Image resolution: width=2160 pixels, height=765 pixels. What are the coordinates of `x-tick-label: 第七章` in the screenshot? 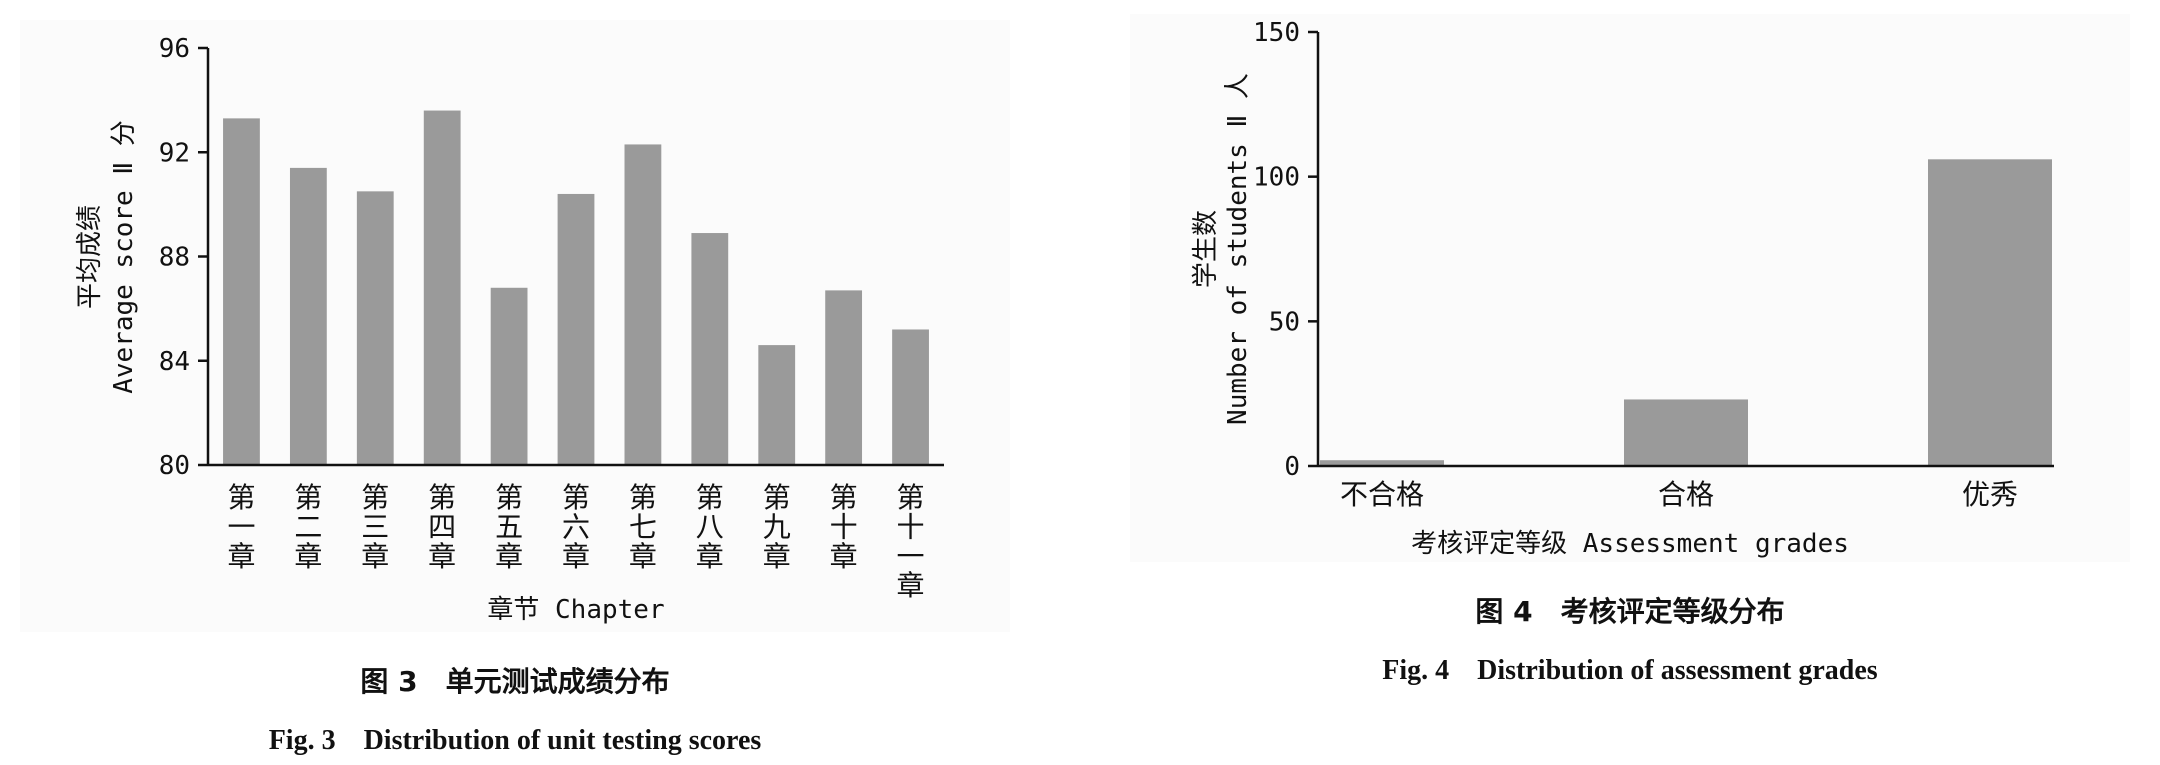 It's located at (643, 527).